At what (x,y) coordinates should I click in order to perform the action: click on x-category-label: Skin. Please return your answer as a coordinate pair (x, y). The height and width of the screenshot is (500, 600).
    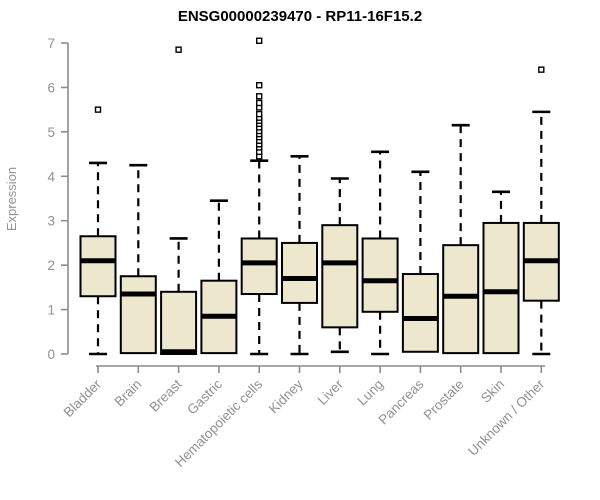
    Looking at the image, I should click on (492, 391).